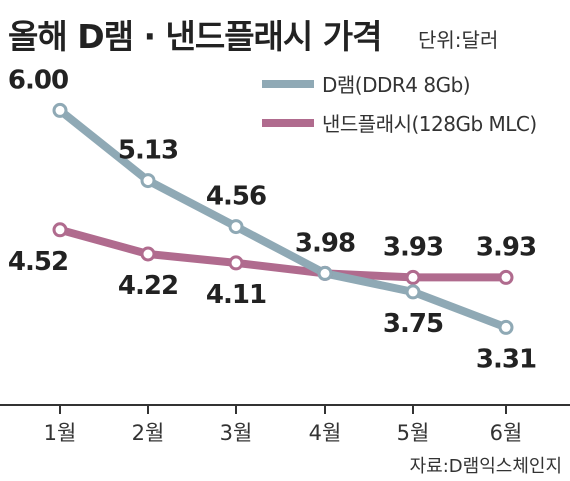 This screenshot has width=570, height=481. I want to click on data-label: 4.11, so click(236, 295).